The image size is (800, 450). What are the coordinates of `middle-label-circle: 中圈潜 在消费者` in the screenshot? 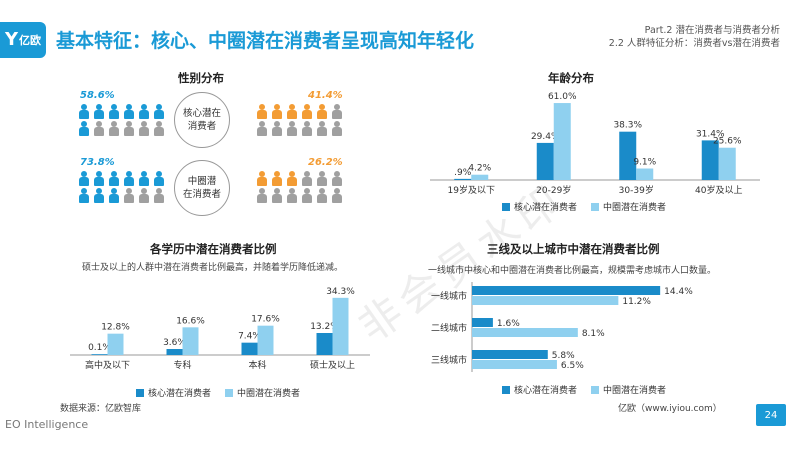 It's located at (202, 188).